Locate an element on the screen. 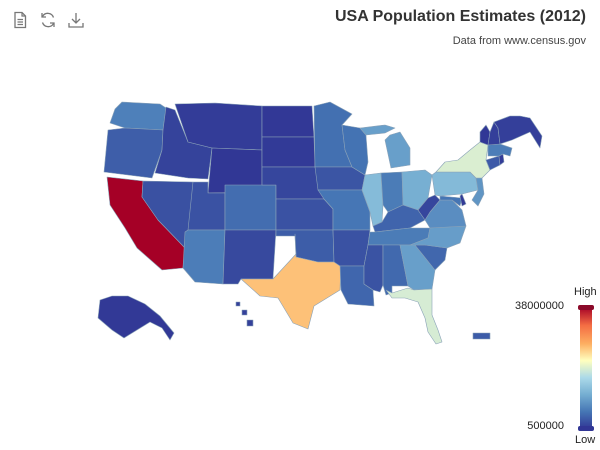 The height and width of the screenshot is (450, 600). state-TX is located at coordinates (291, 281).